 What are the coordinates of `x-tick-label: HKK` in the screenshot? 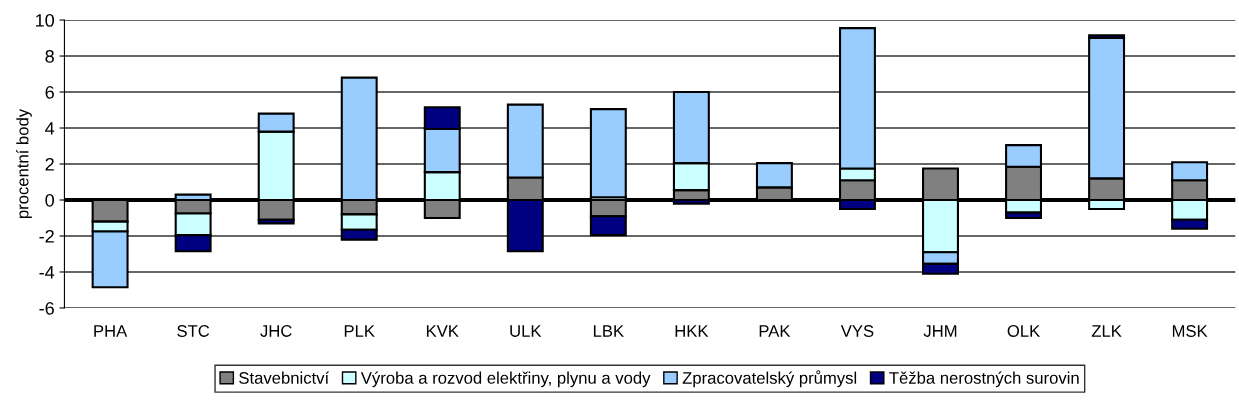 It's located at (692, 331).